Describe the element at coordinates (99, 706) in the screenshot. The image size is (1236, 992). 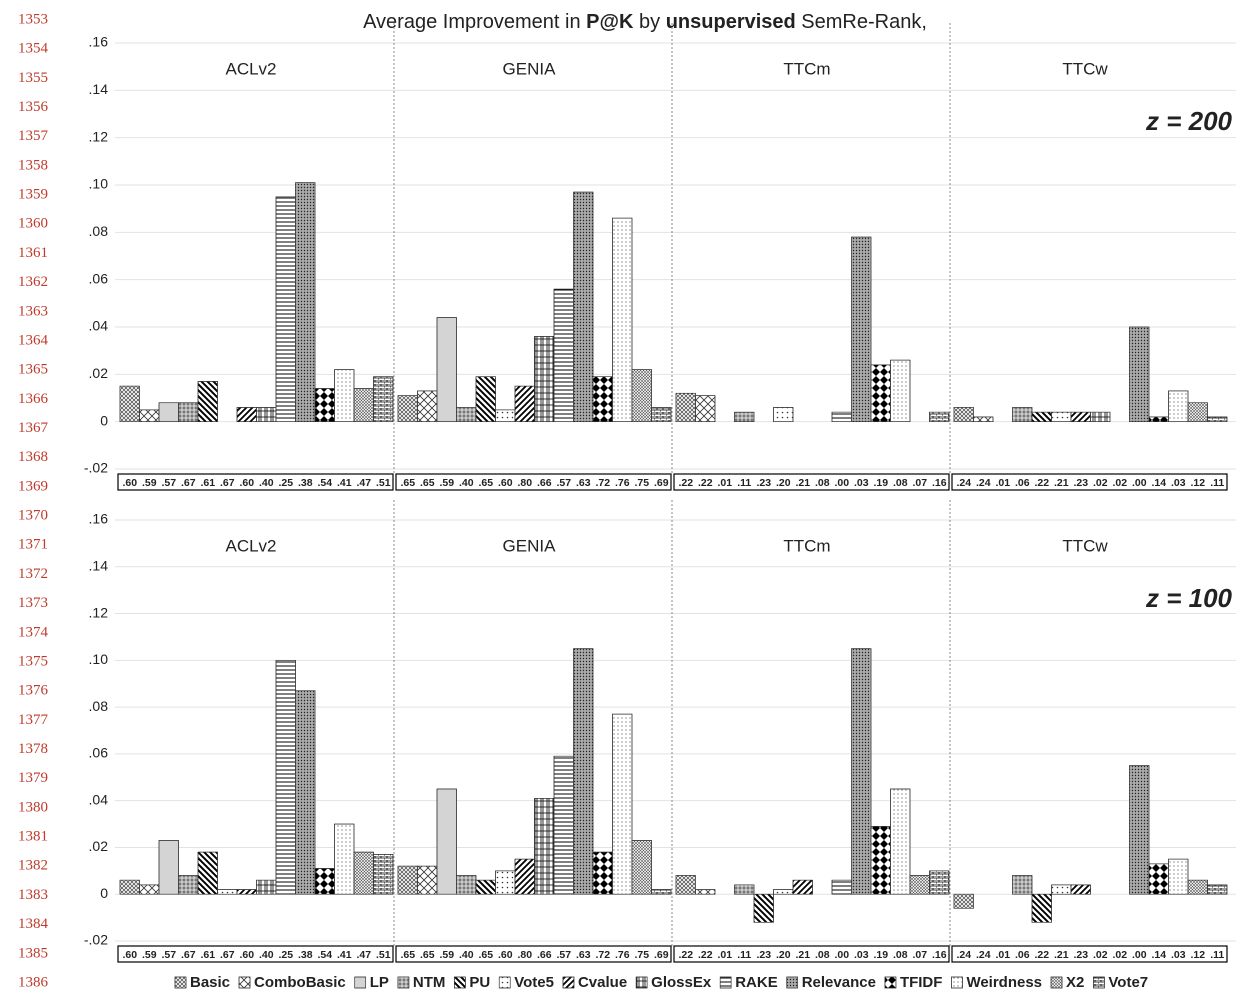
I see `y-tick-label: .08` at that location.